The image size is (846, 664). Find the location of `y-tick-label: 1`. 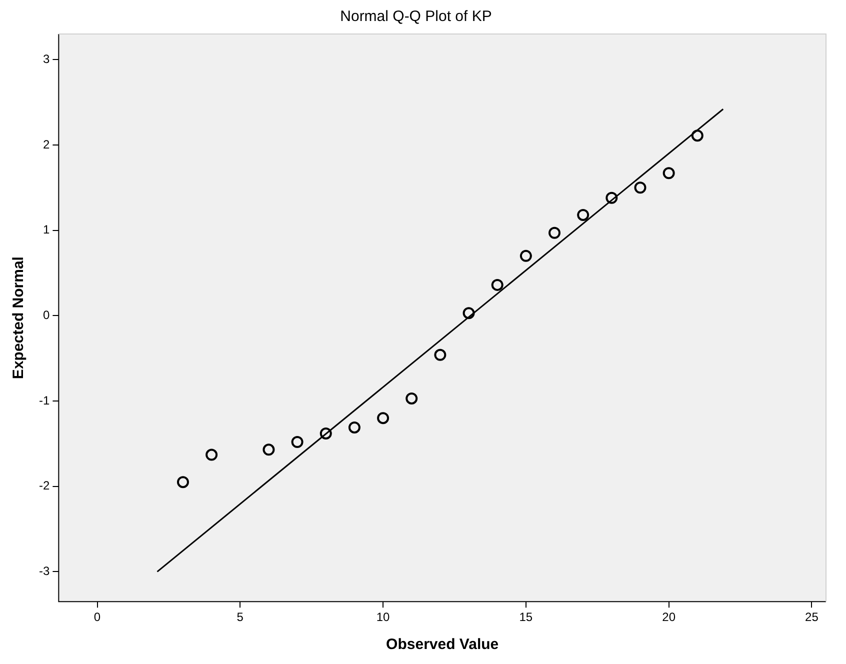

y-tick-label: 1 is located at coordinates (46, 229).